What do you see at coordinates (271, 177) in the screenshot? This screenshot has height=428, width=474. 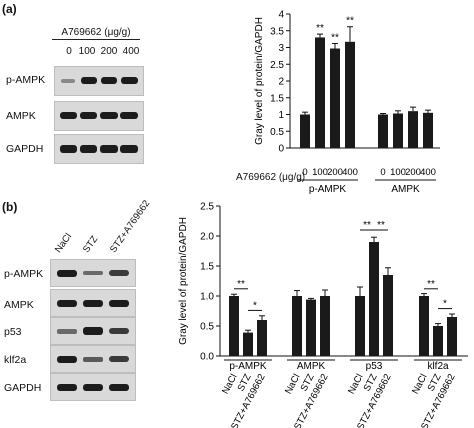 I see `x-axis-title-a: A769662 (μg/g)` at bounding box center [271, 177].